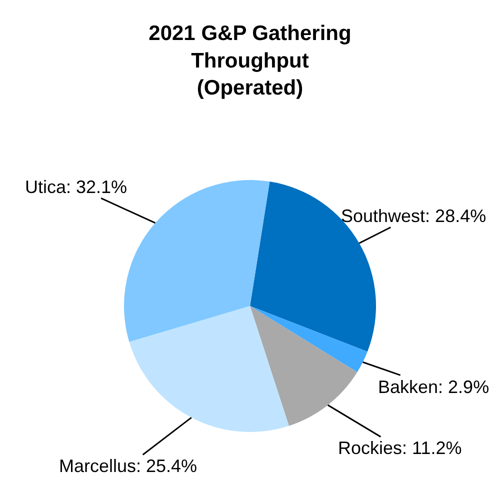  Describe the element at coordinates (400, 448) in the screenshot. I see `slice-label: Rockies: 11.2%` at that location.